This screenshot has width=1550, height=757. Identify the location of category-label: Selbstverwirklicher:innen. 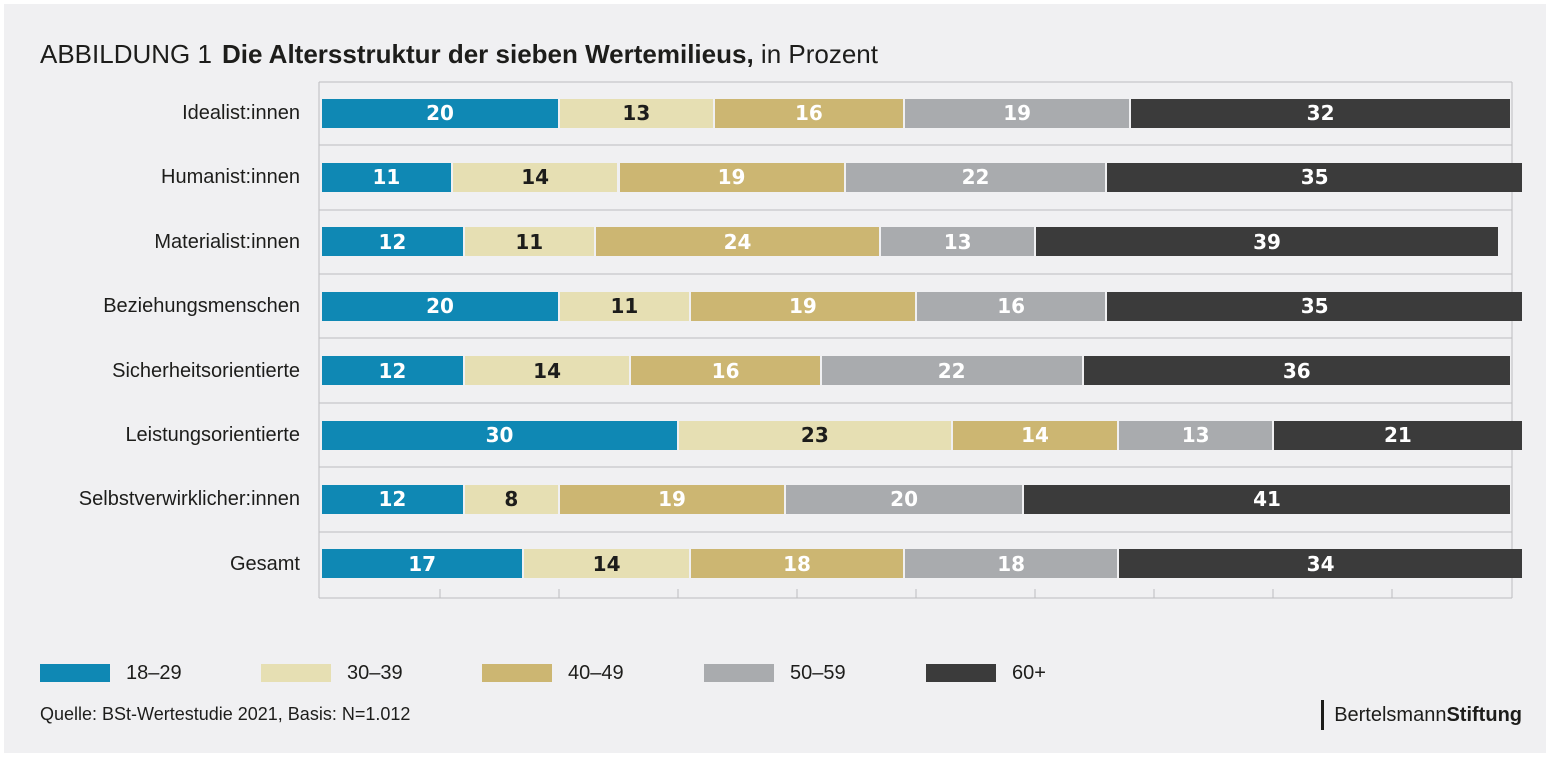
(189, 499).